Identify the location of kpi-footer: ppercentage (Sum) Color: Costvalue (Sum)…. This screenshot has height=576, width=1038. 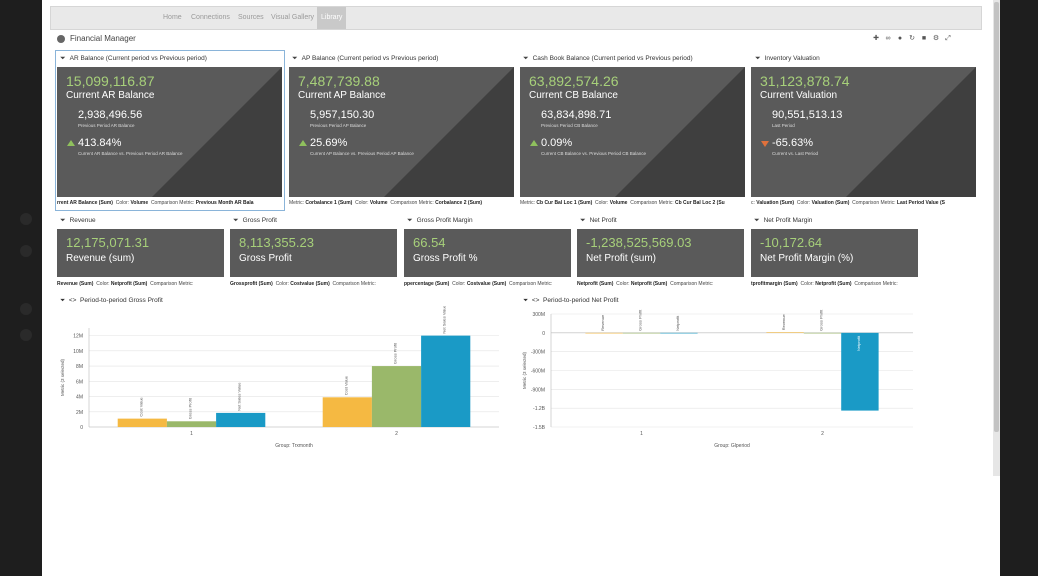
(478, 284).